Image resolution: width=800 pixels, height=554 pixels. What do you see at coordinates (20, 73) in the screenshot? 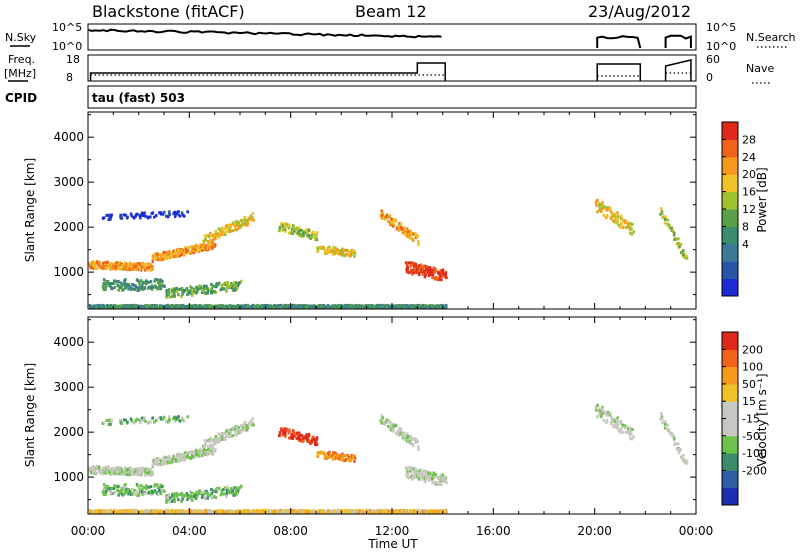
I see `freq-label-line2: [MHz]` at bounding box center [20, 73].